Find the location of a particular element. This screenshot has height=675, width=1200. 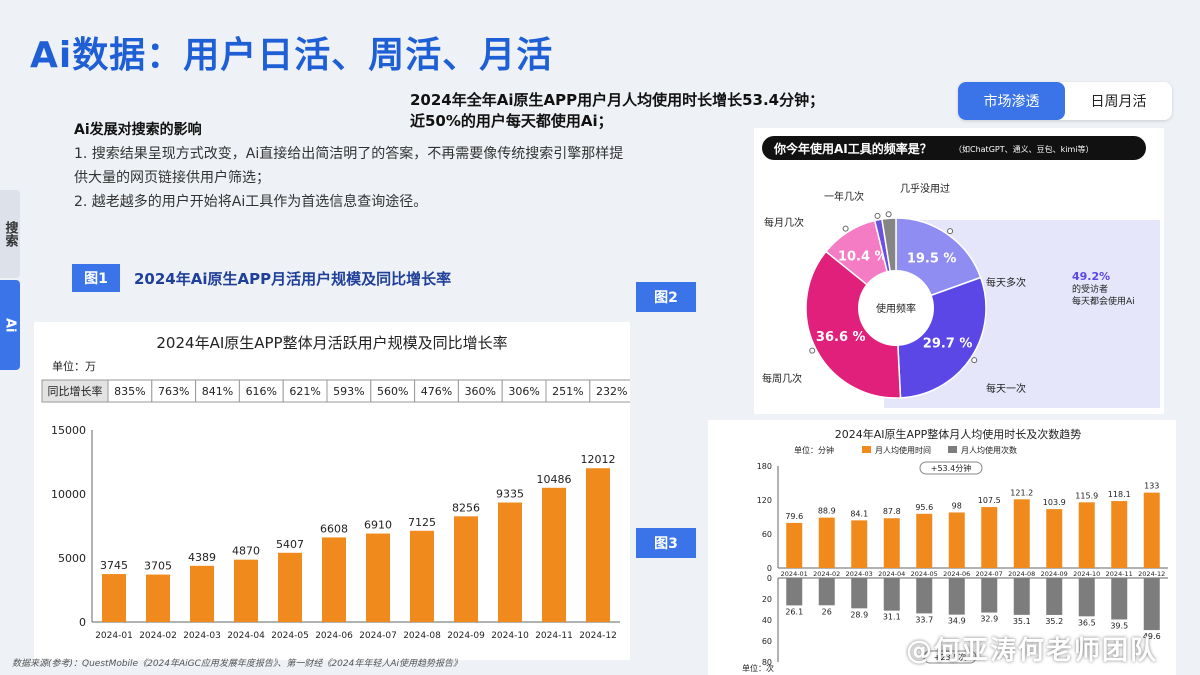

x-tick-label: 2024-03 is located at coordinates (202, 636).